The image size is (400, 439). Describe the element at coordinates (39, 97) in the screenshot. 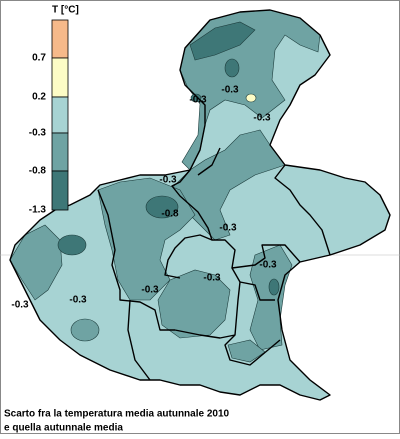

I see `legend-label: 0.2` at that location.